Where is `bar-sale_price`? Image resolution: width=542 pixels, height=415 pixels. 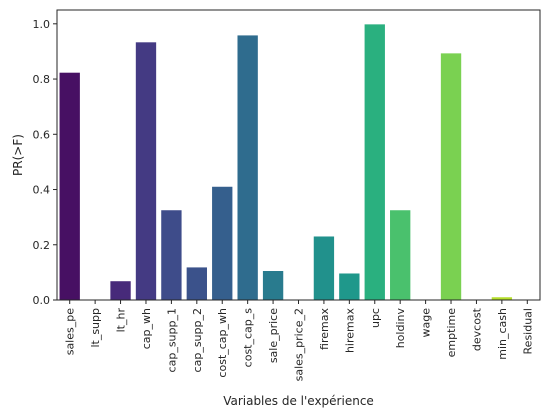 bar-sale_price is located at coordinates (273, 285).